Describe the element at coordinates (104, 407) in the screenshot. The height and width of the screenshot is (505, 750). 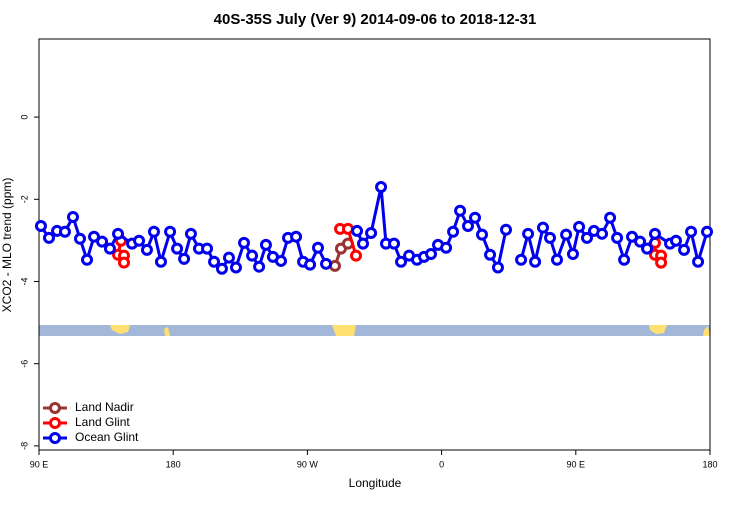
I see `legend-label: Land Nadir` at that location.